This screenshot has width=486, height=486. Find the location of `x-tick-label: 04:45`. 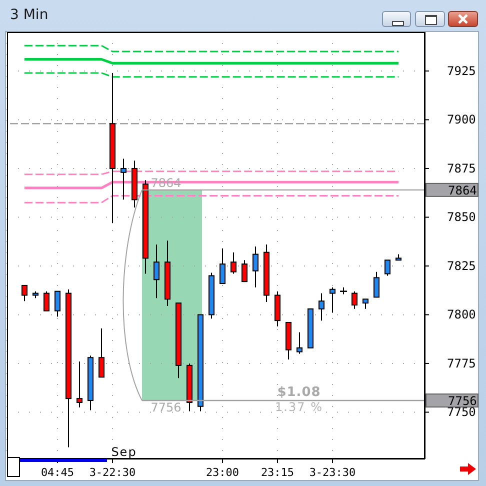

x-tick-label: 04:45 is located at coordinates (57, 472).